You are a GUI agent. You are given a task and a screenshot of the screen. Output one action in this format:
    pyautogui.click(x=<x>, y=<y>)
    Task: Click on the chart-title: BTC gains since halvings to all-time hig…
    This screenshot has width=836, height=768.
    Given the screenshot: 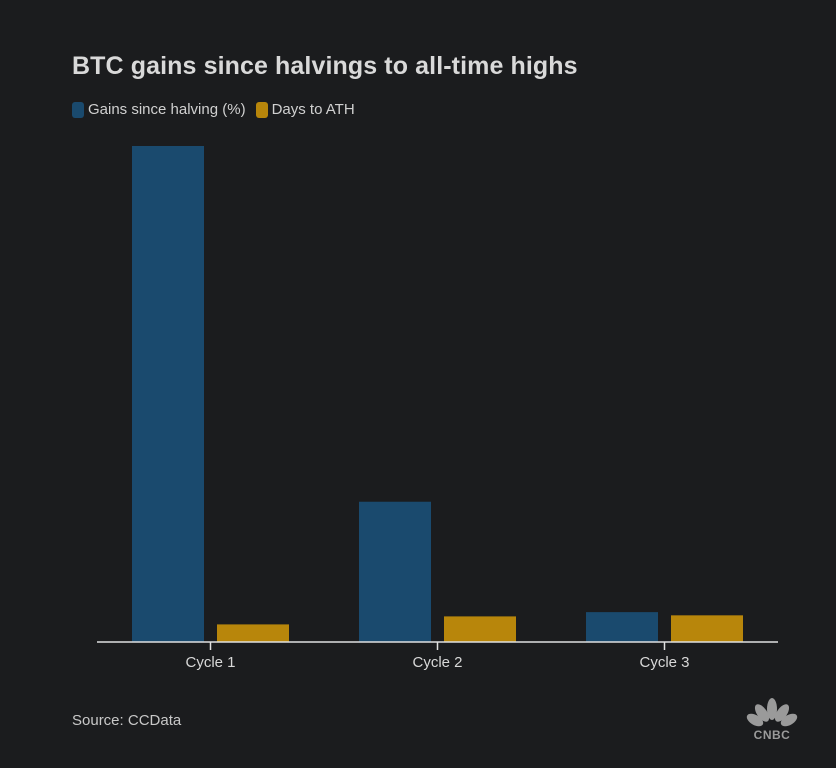 What is the action you would take?
    pyautogui.click(x=325, y=66)
    